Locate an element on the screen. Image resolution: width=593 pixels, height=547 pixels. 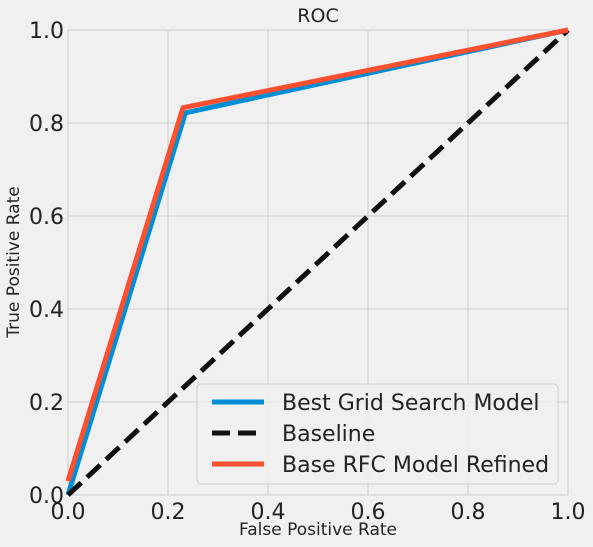
x-tick-label: 0.6 is located at coordinates (368, 512).